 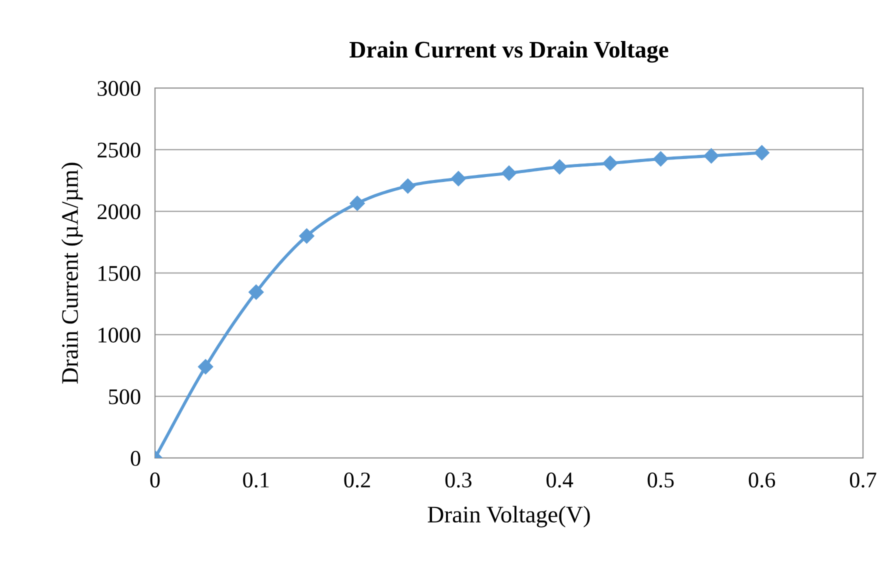 What do you see at coordinates (135, 458) in the screenshot?
I see `y-tick-label: 0` at bounding box center [135, 458].